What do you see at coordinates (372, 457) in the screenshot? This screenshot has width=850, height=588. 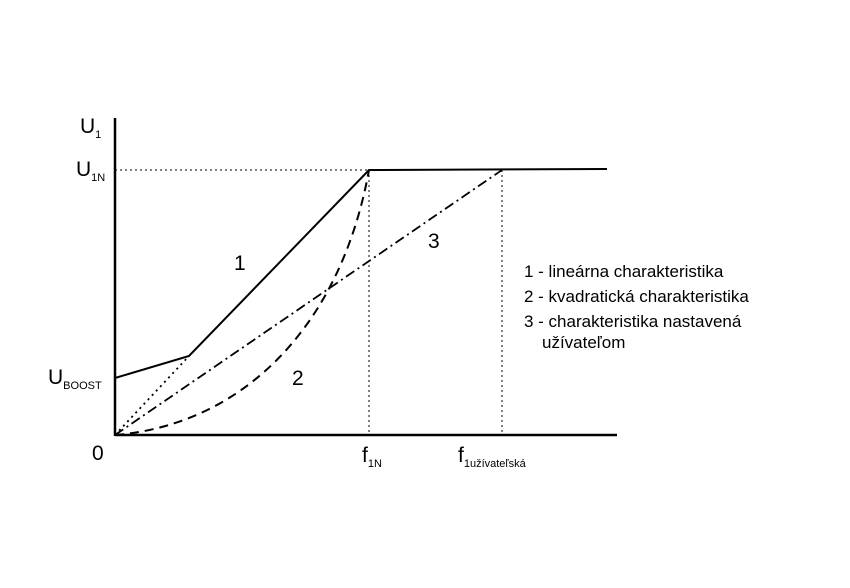 I see `f1n-label: f1N` at bounding box center [372, 457].